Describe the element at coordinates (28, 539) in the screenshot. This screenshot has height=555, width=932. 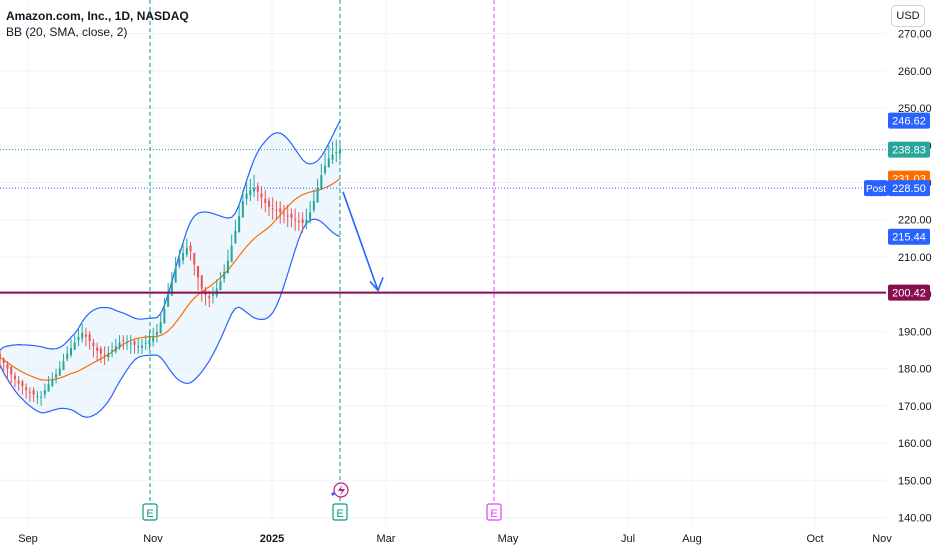
I see `x-tick-label: Sep` at that location.